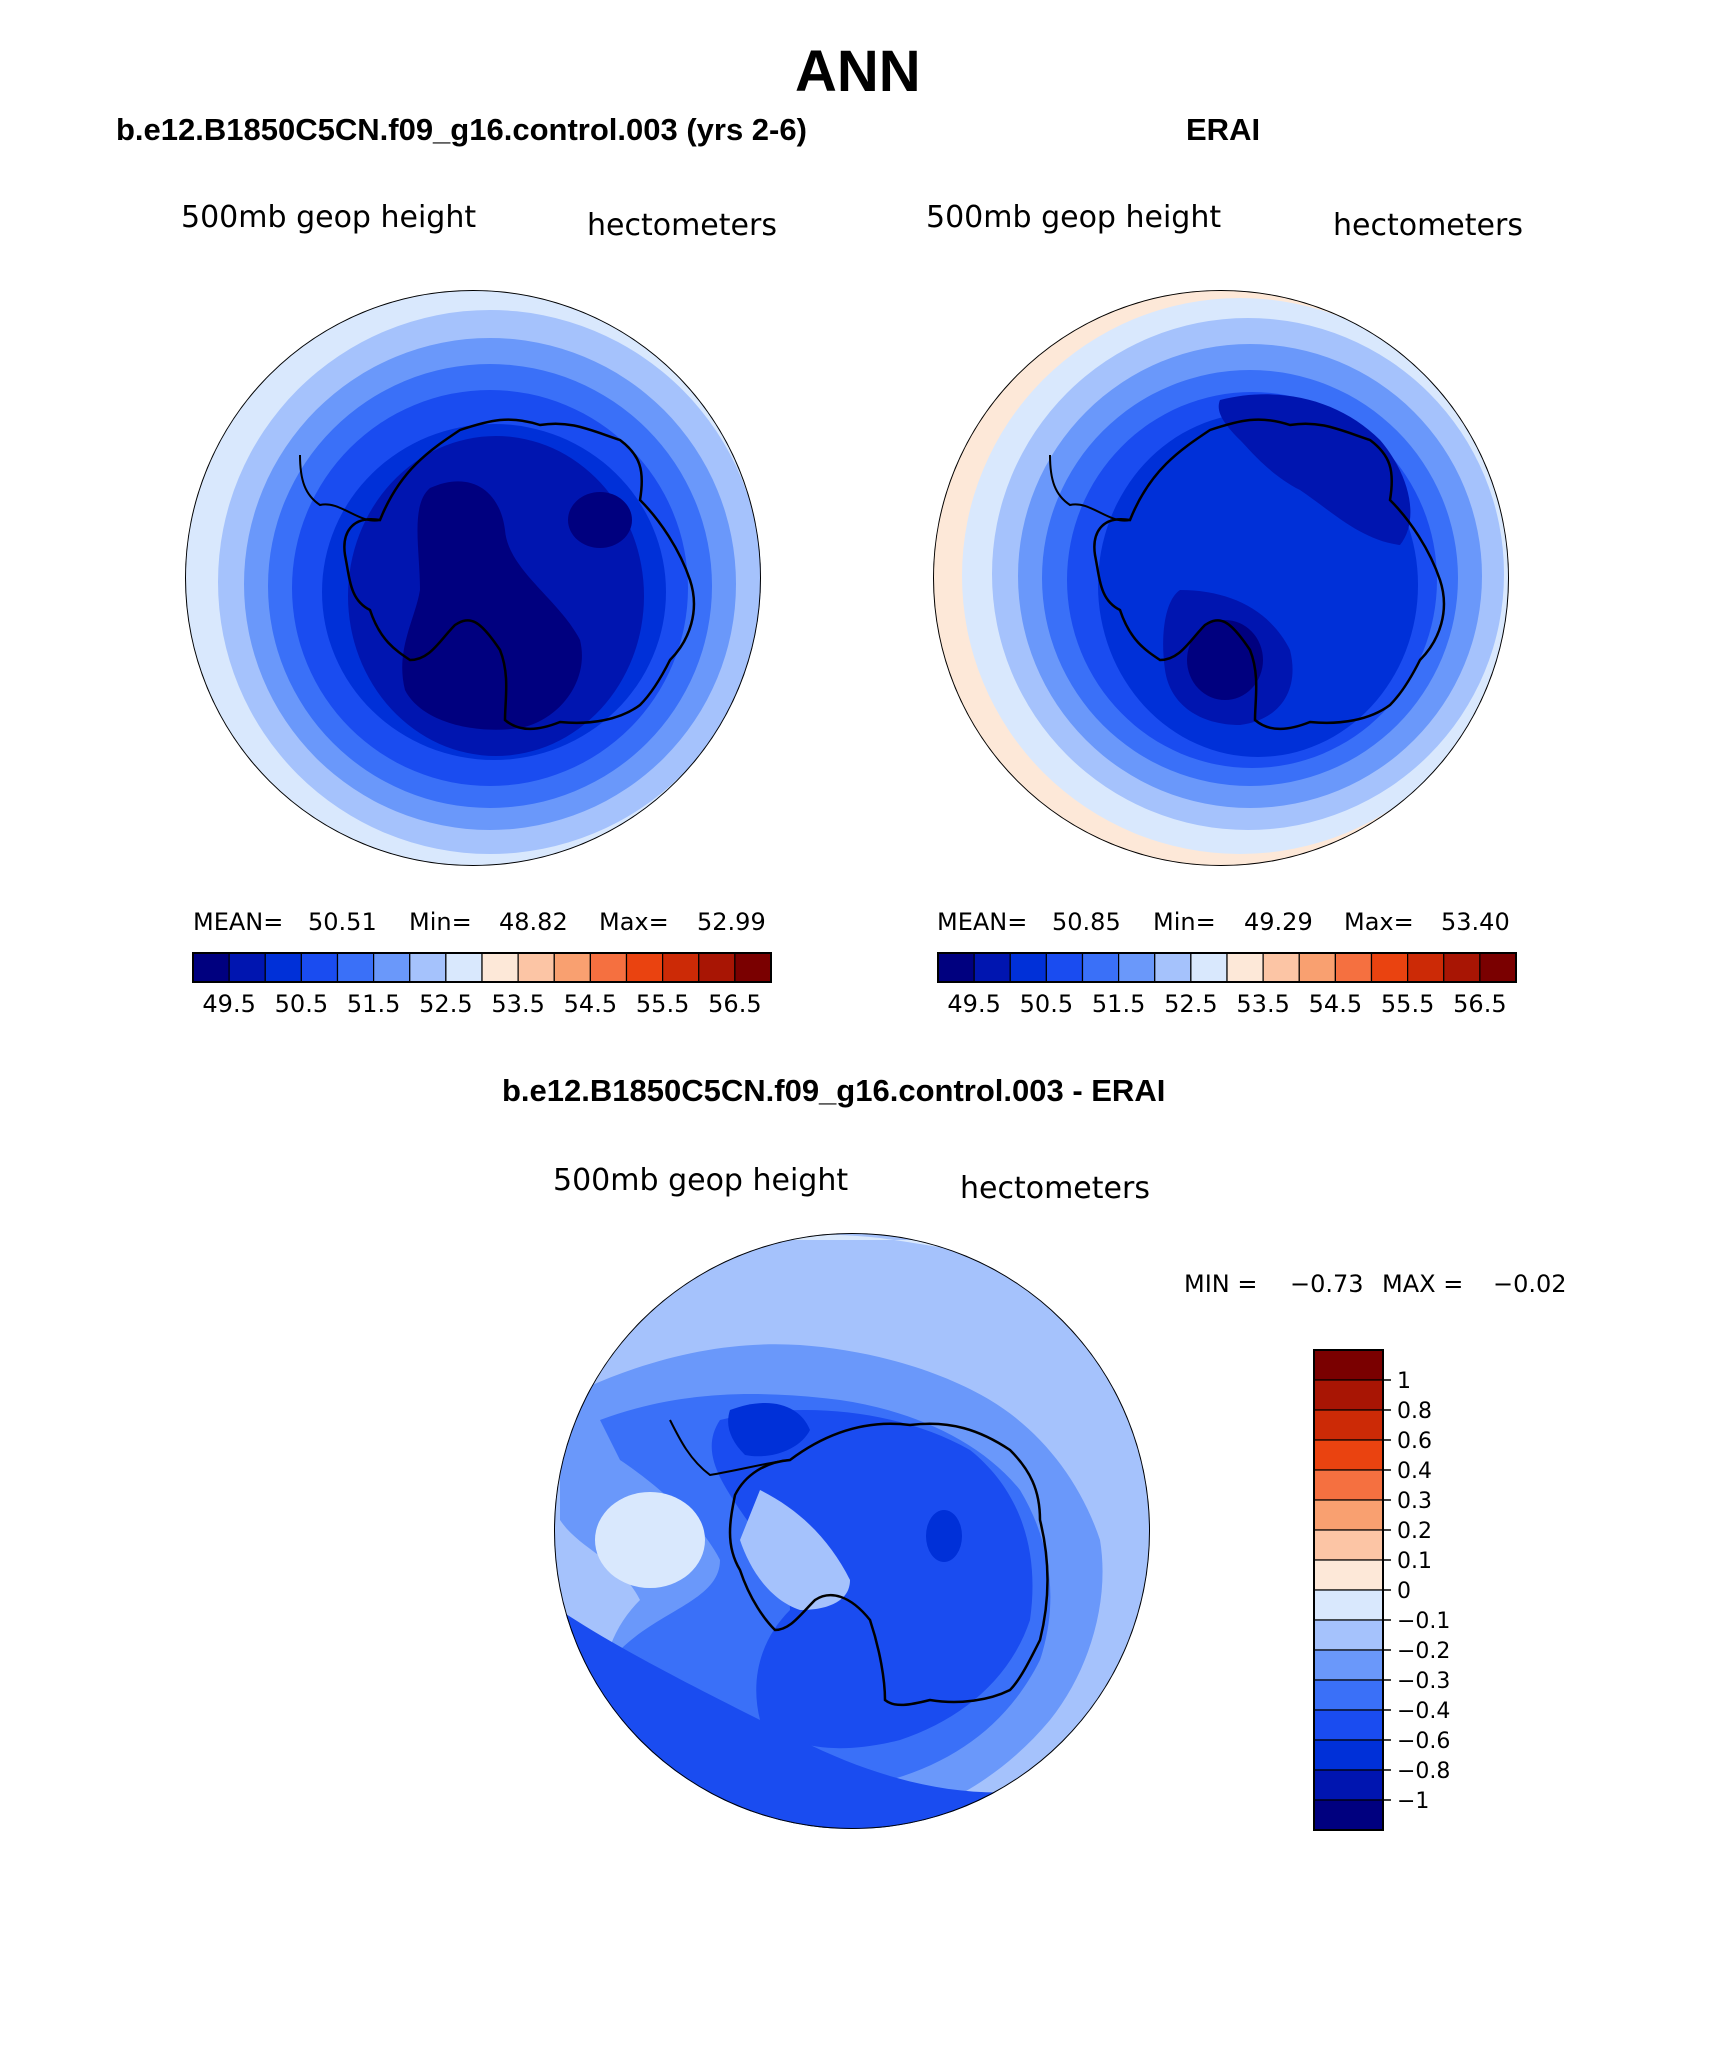  What do you see at coordinates (1423, 1621) in the screenshot?
I see `panel-3-colorbar-label: −0.1` at bounding box center [1423, 1621].